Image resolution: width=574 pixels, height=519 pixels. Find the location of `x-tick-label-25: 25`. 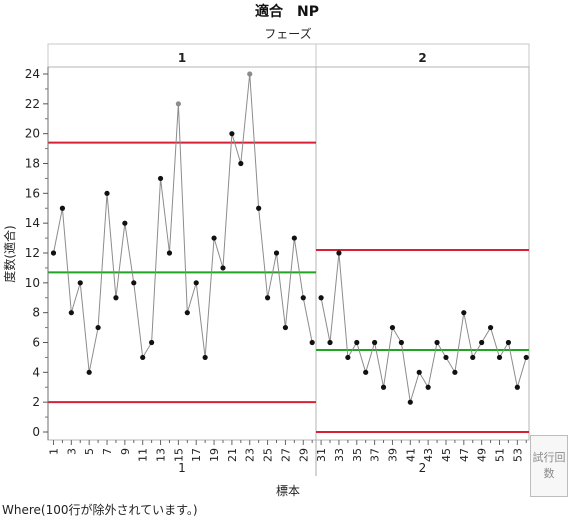

x-tick-label-25: 25 is located at coordinates (268, 455).